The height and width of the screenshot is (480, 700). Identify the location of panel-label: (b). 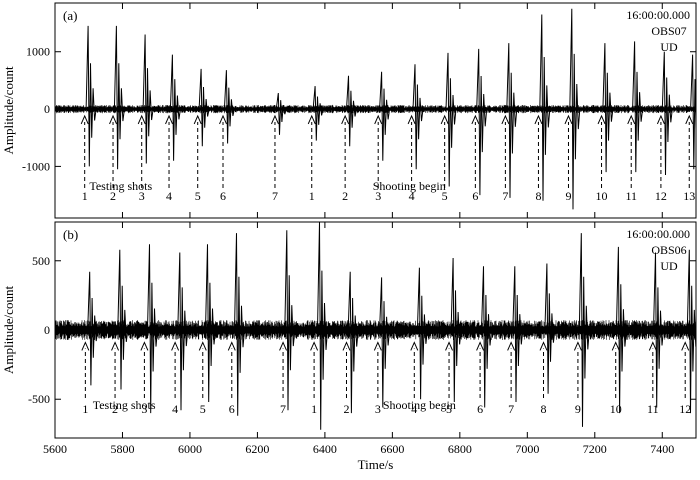
(70, 234).